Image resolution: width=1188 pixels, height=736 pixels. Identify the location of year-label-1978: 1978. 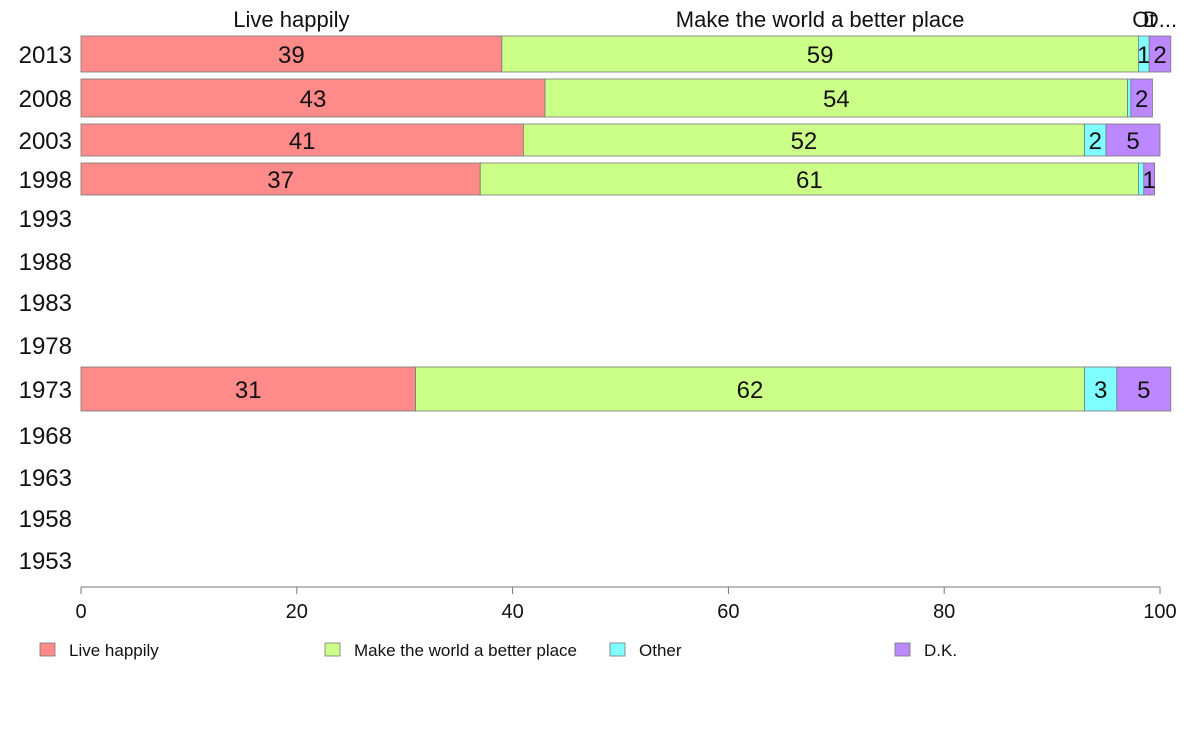
(45, 346).